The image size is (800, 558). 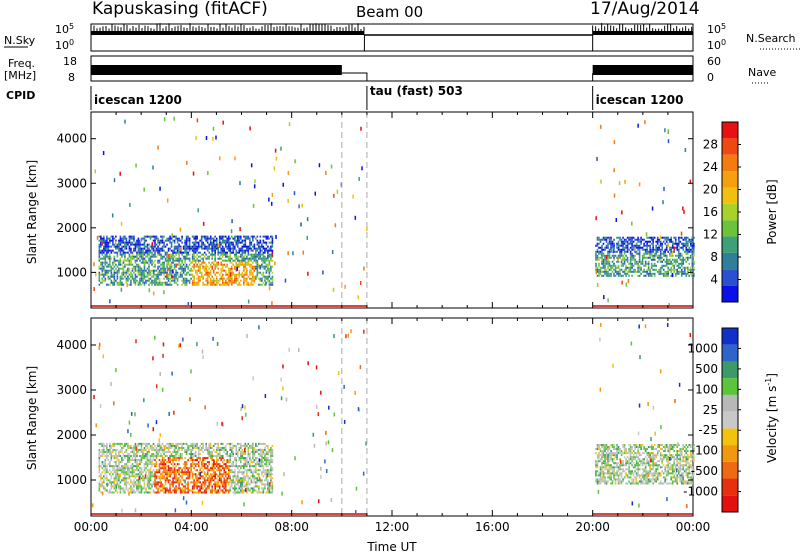 What do you see at coordinates (392, 37) in the screenshot?
I see `nsky-trace` at bounding box center [392, 37].